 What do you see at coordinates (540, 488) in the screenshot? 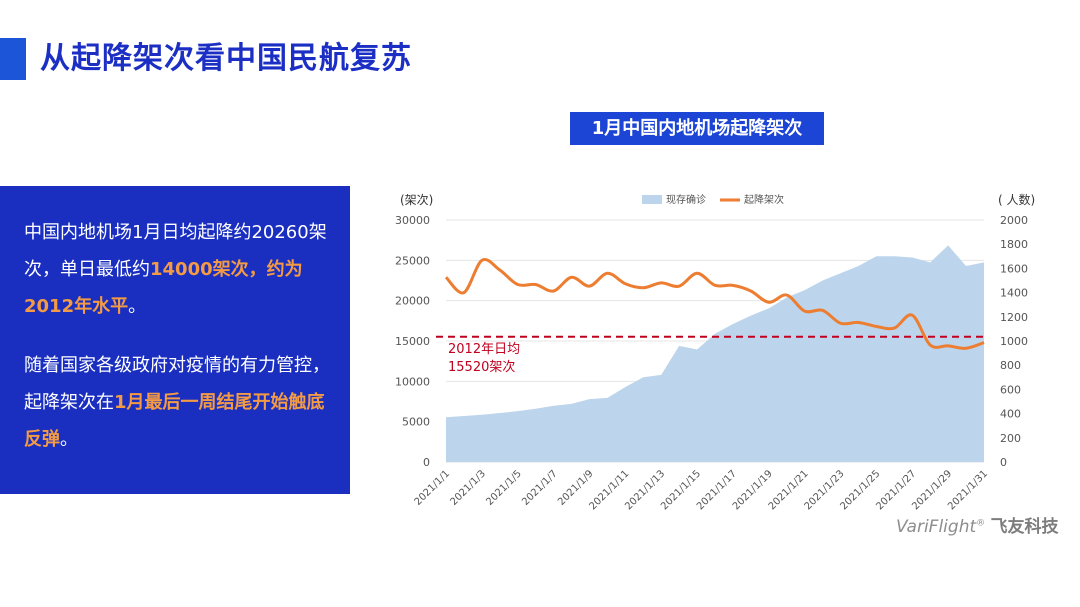
I see `x-tick-label: 2021/1/7` at bounding box center [540, 488].